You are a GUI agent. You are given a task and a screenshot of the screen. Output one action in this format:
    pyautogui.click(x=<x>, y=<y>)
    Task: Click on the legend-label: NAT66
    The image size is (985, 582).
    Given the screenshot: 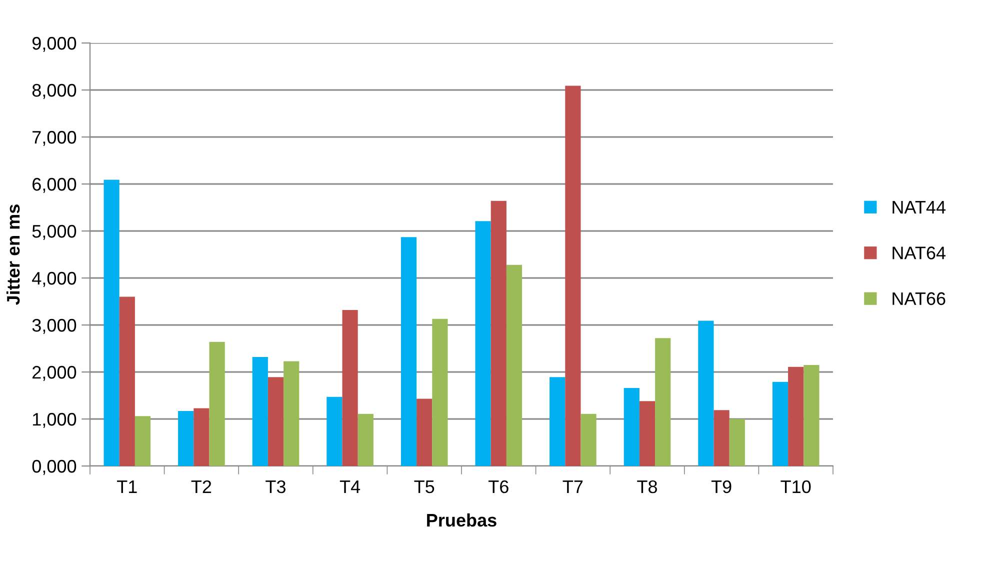 What is the action you would take?
    pyautogui.click(x=919, y=299)
    